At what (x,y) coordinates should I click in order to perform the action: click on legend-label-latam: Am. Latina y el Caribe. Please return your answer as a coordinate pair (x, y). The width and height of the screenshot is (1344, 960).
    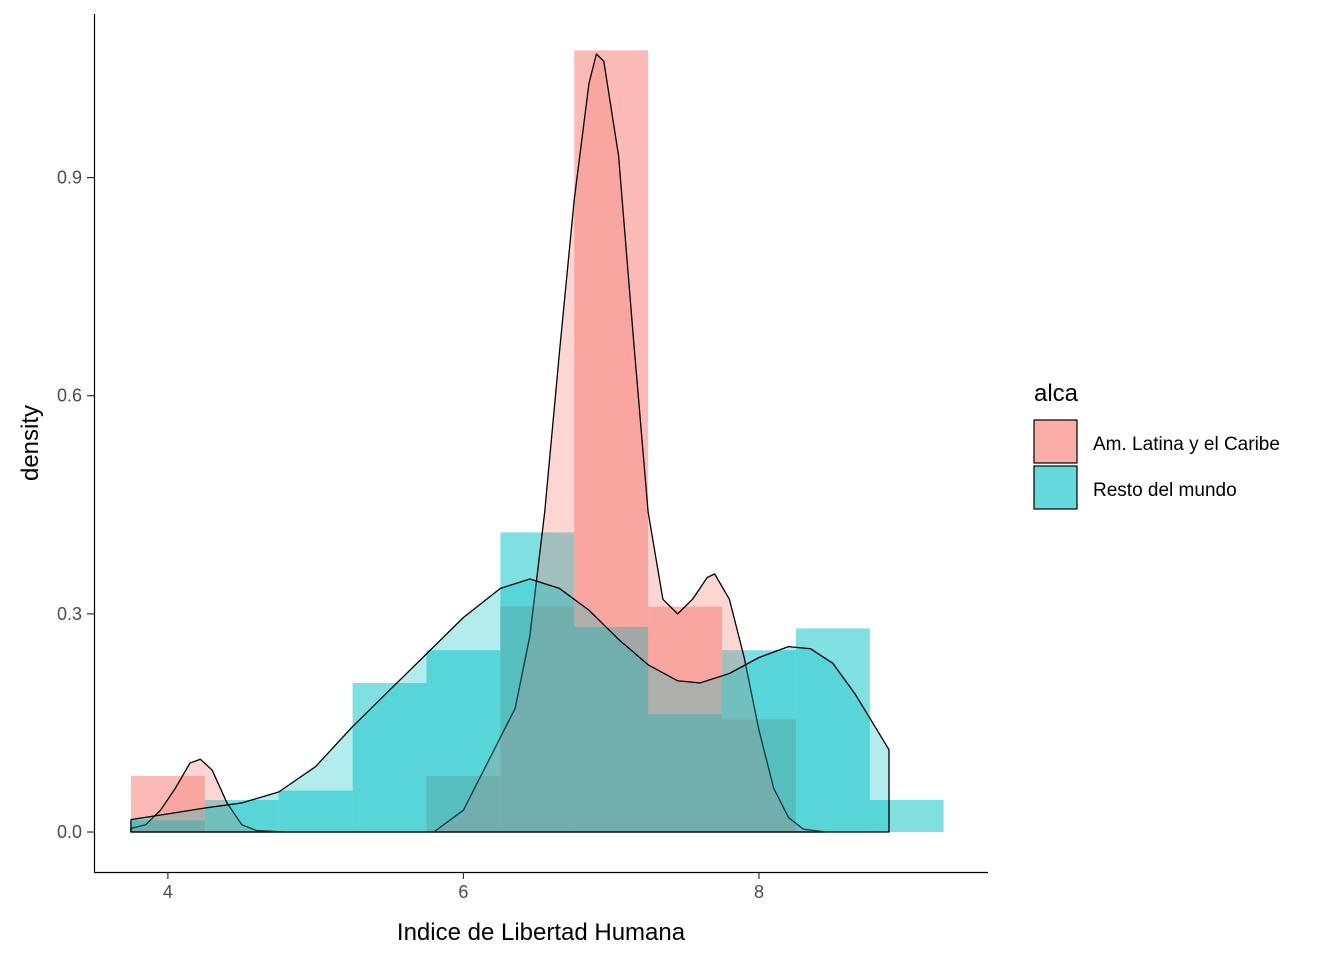
    Looking at the image, I should click on (1186, 444).